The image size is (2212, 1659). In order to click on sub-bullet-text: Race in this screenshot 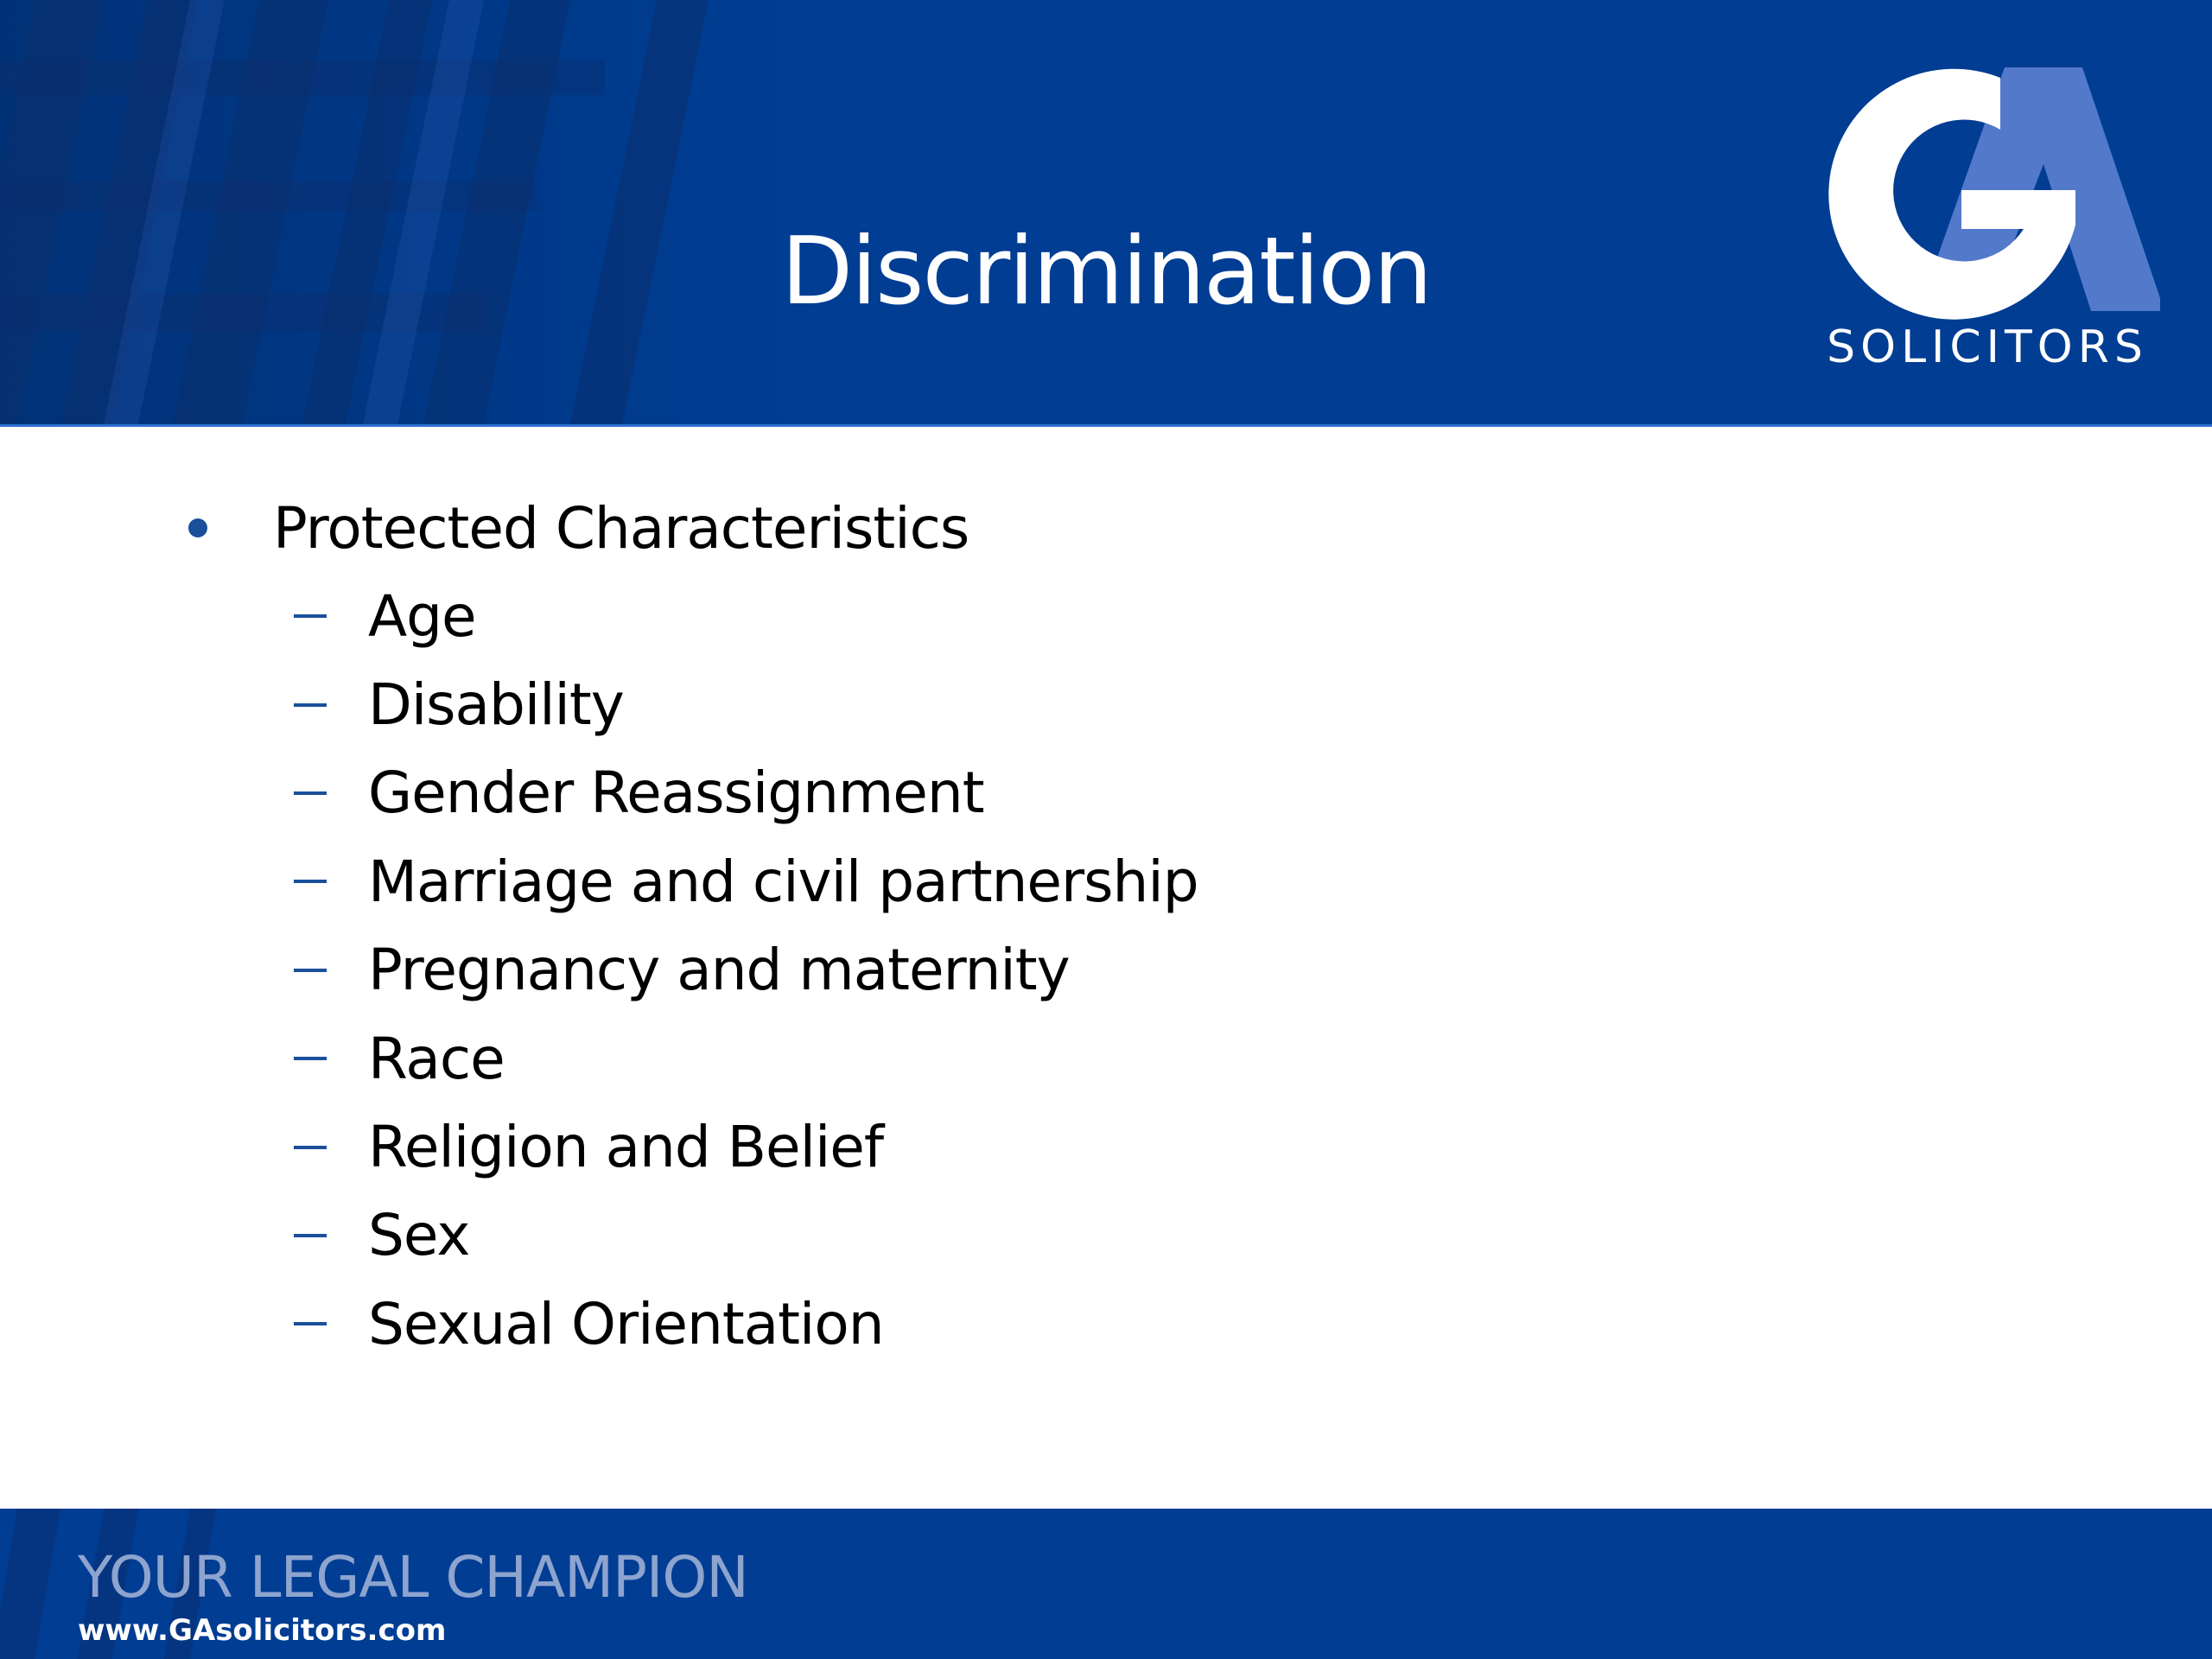, I will do `click(436, 1058)`.